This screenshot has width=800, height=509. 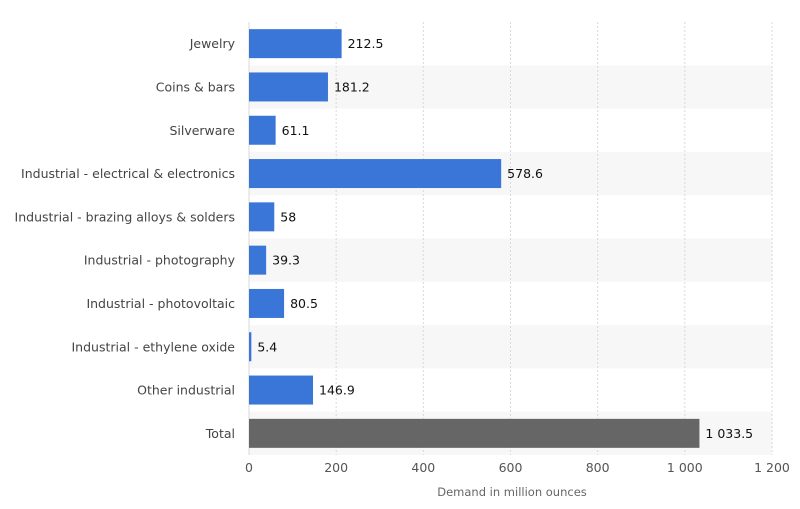 What do you see at coordinates (160, 260) in the screenshot?
I see `category-label: Industrial - photography` at bounding box center [160, 260].